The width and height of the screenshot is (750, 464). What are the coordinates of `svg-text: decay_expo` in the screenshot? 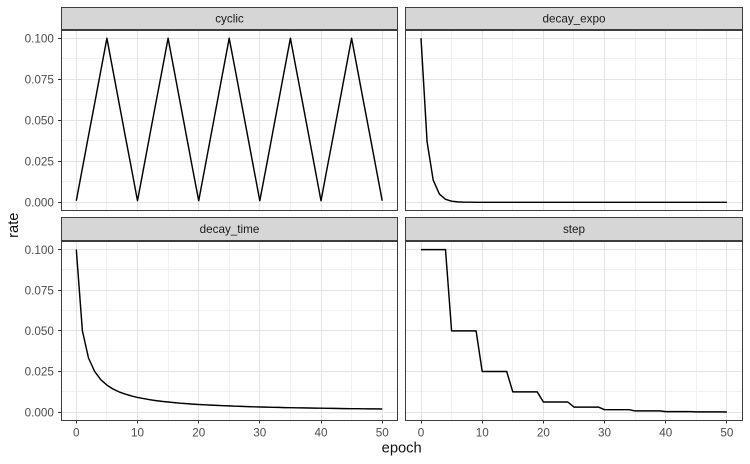 It's located at (574, 19).